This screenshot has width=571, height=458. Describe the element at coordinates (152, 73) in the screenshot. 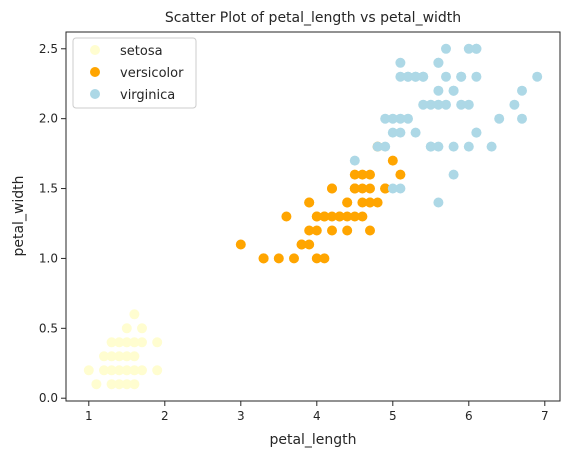

I see `legend-label-versicolor: versicolor` at that location.